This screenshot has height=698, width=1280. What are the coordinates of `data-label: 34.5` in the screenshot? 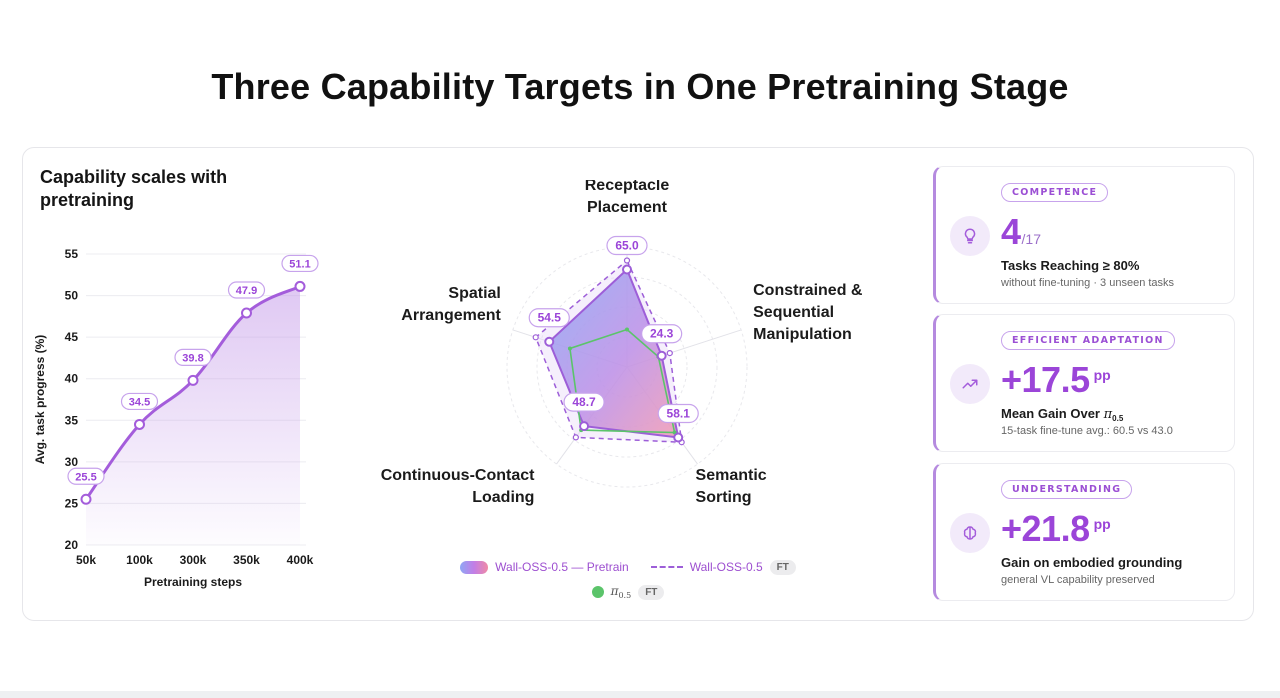 It's located at (139, 402).